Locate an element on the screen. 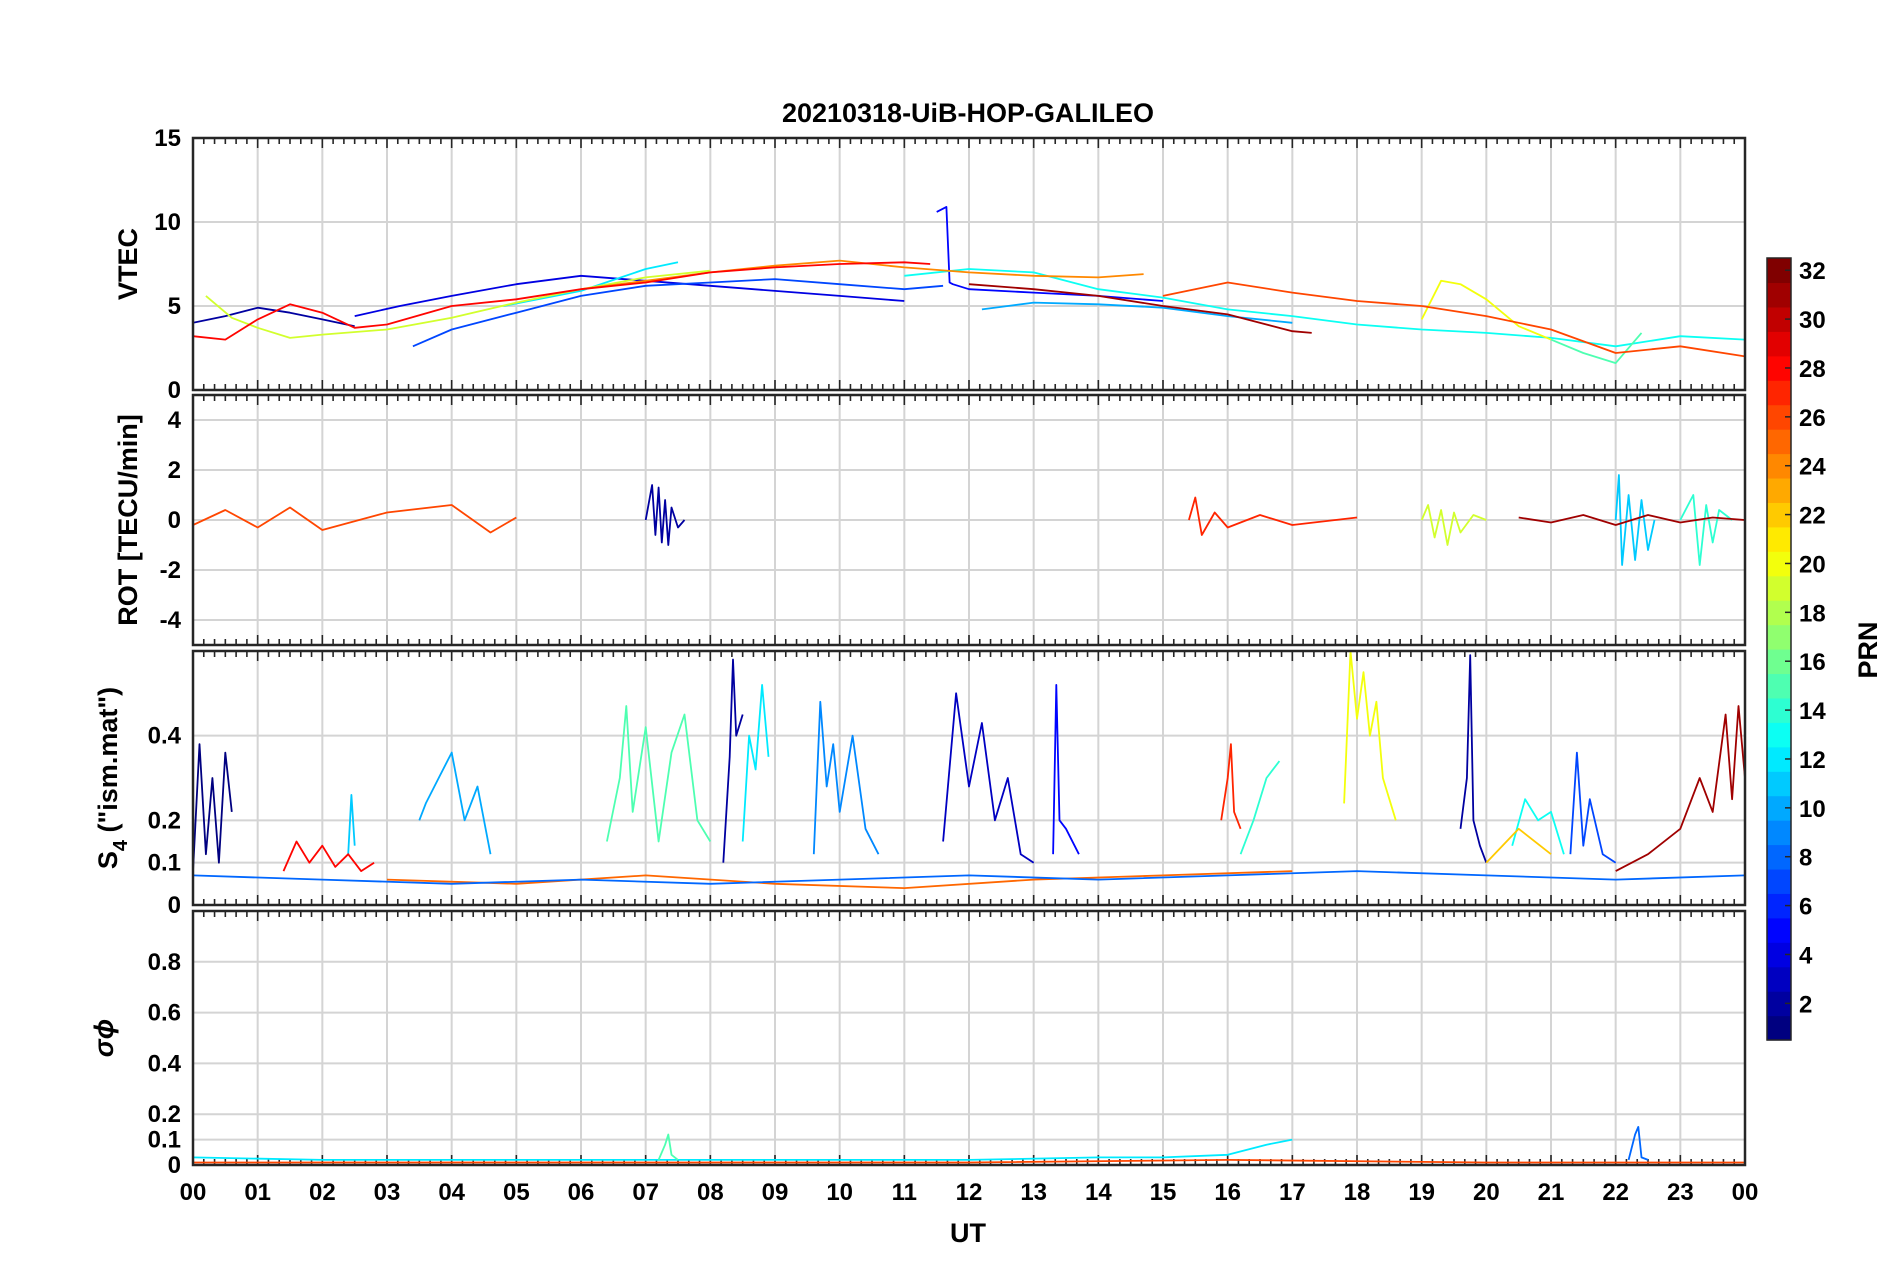 This screenshot has width=1902, height=1272. colorbar-tick-label: 16 is located at coordinates (1812, 662).